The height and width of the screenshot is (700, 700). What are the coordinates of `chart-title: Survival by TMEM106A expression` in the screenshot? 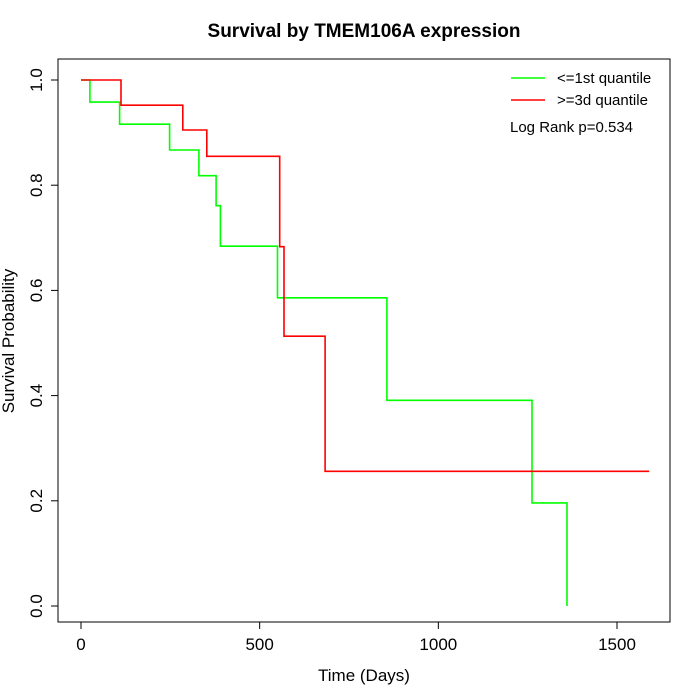 It's located at (364, 31).